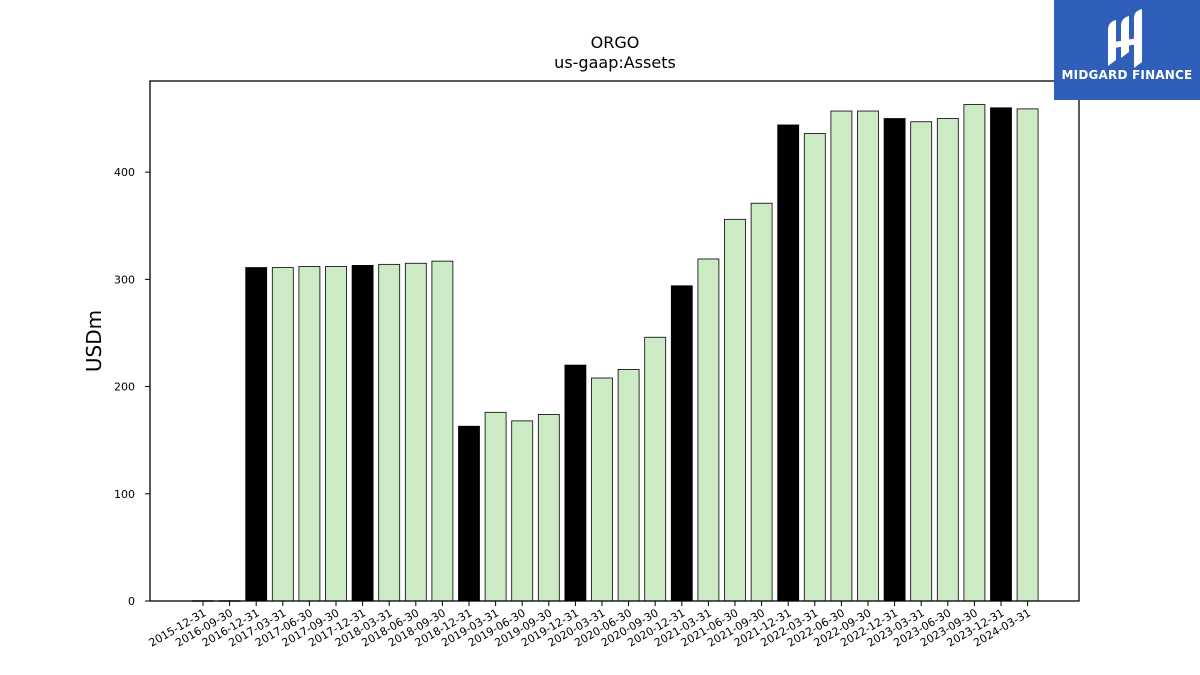 This screenshot has width=1200, height=675. I want to click on chart-subtitle: us-gaap:Assets, so click(615, 62).